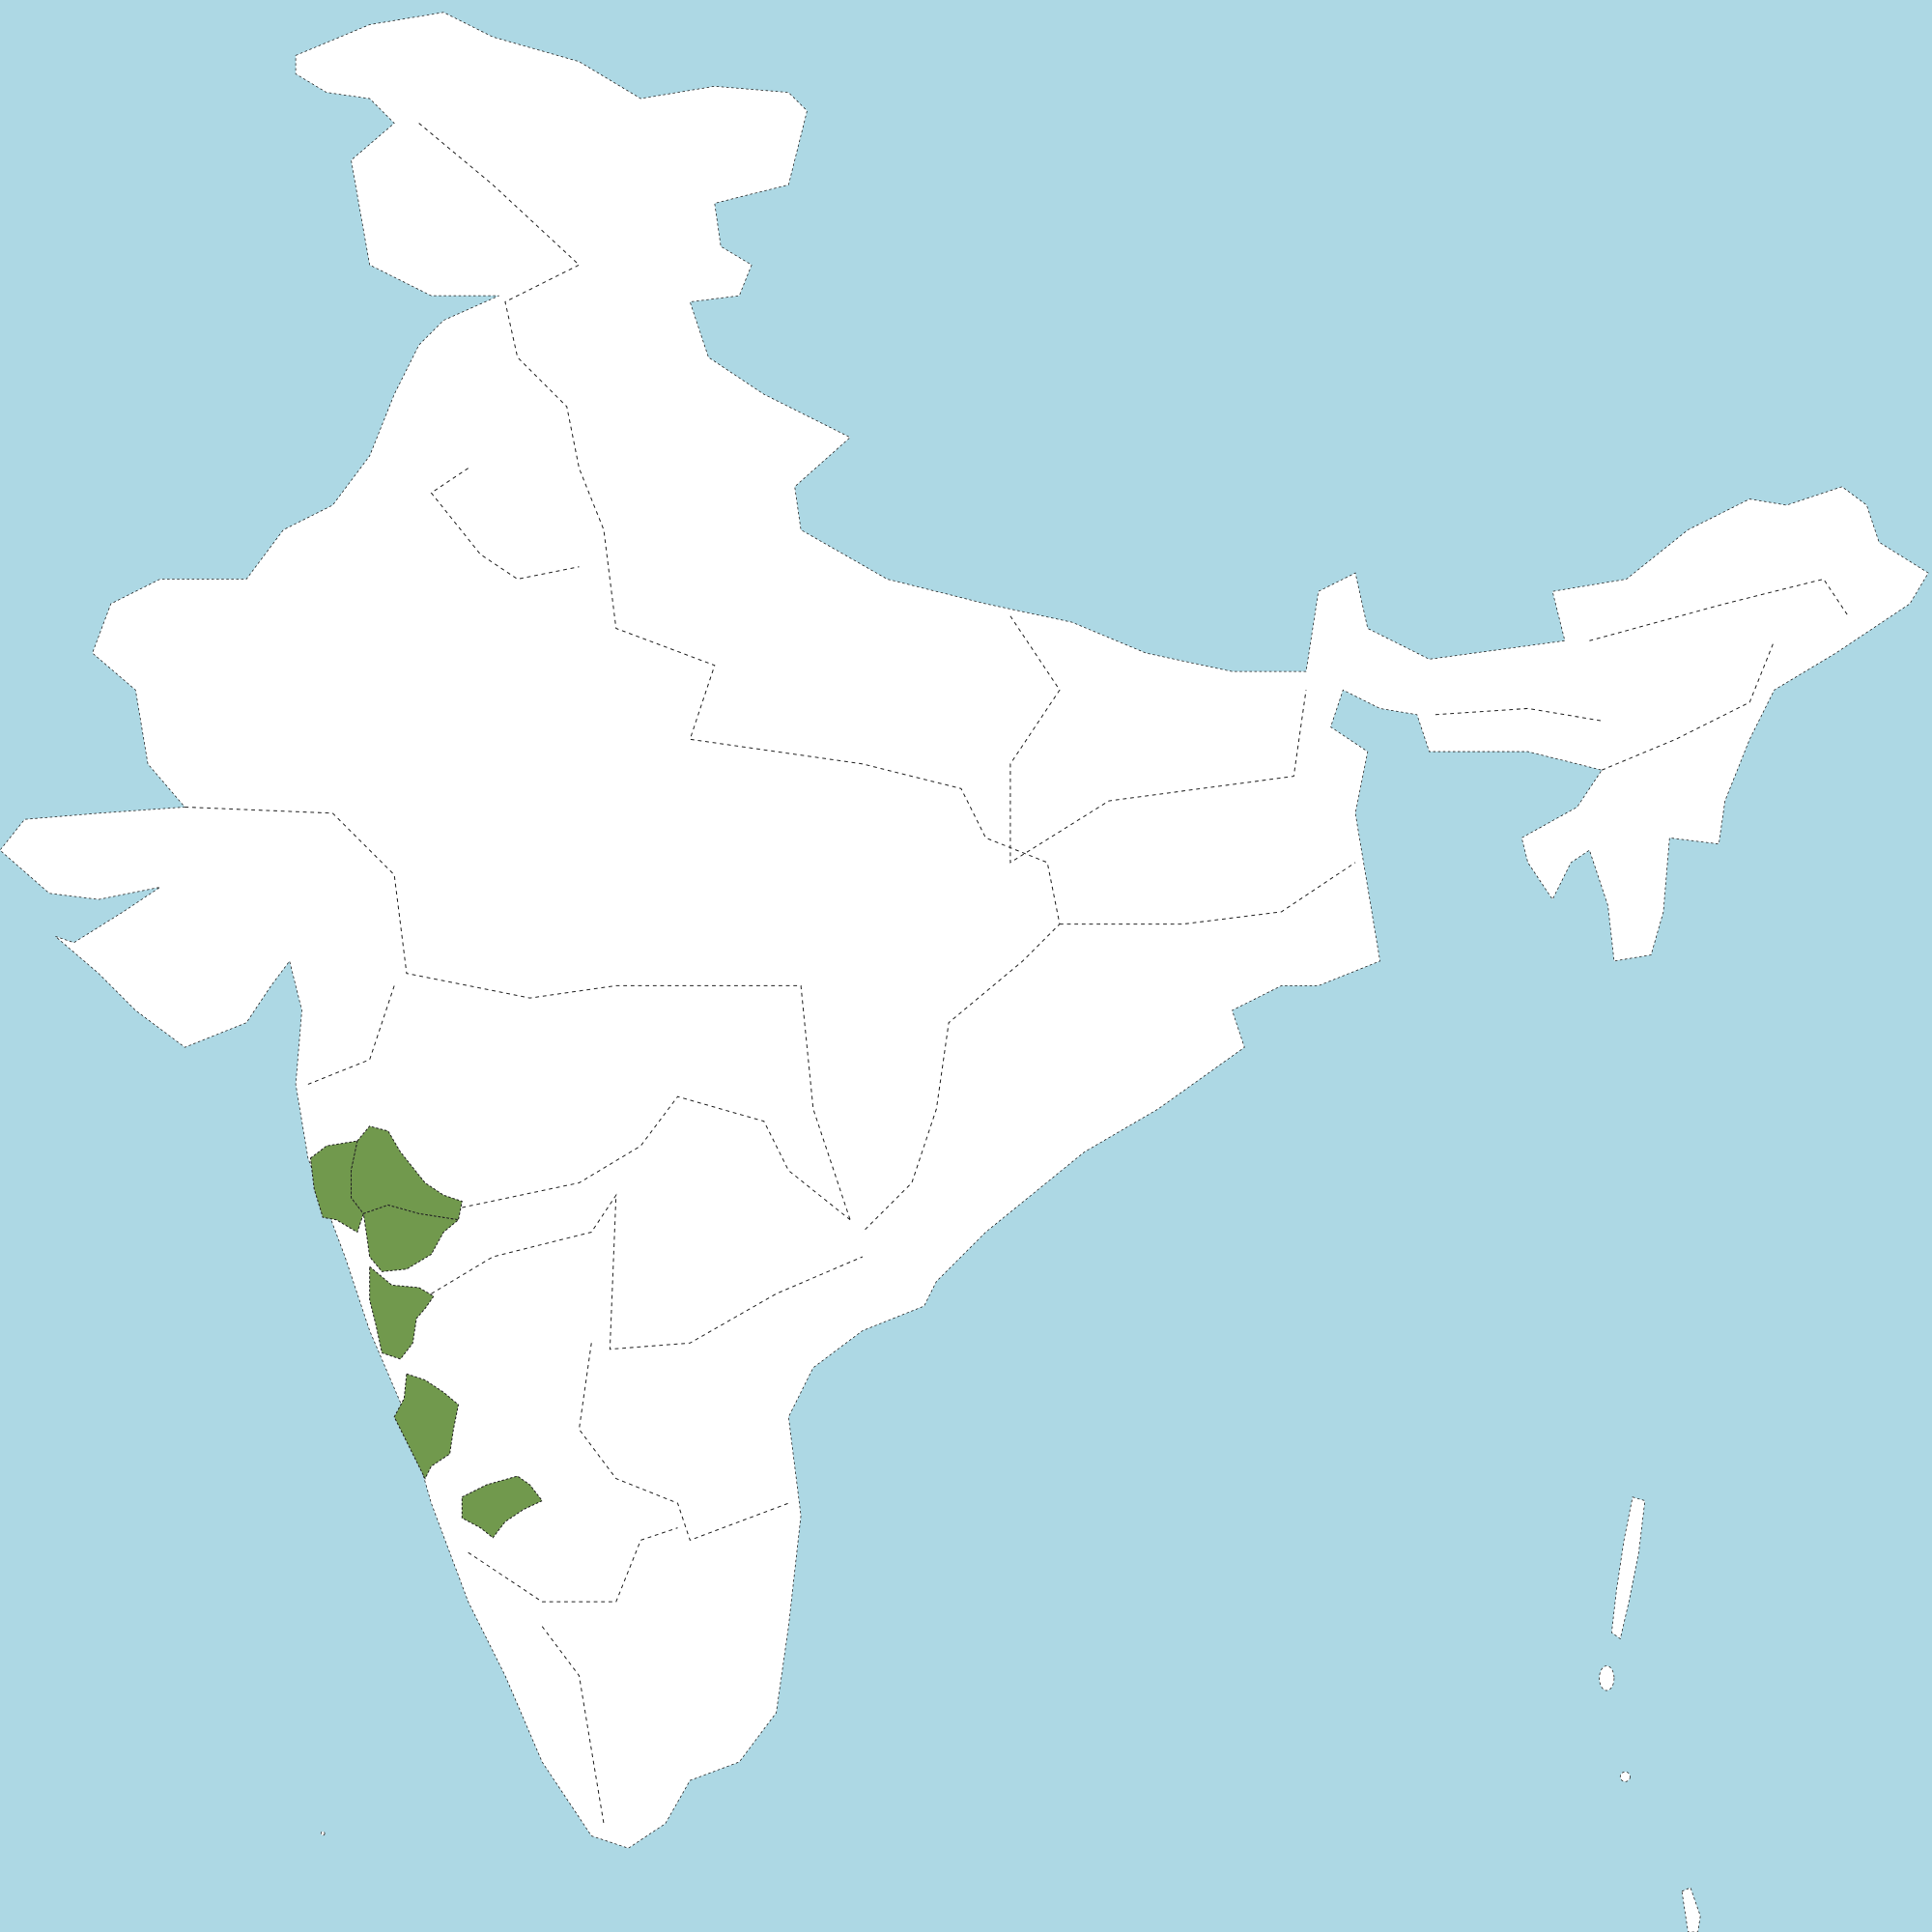 This screenshot has width=1932, height=1932. What do you see at coordinates (1628, 1568) in the screenshot?
I see `andaman-islands` at bounding box center [1628, 1568].